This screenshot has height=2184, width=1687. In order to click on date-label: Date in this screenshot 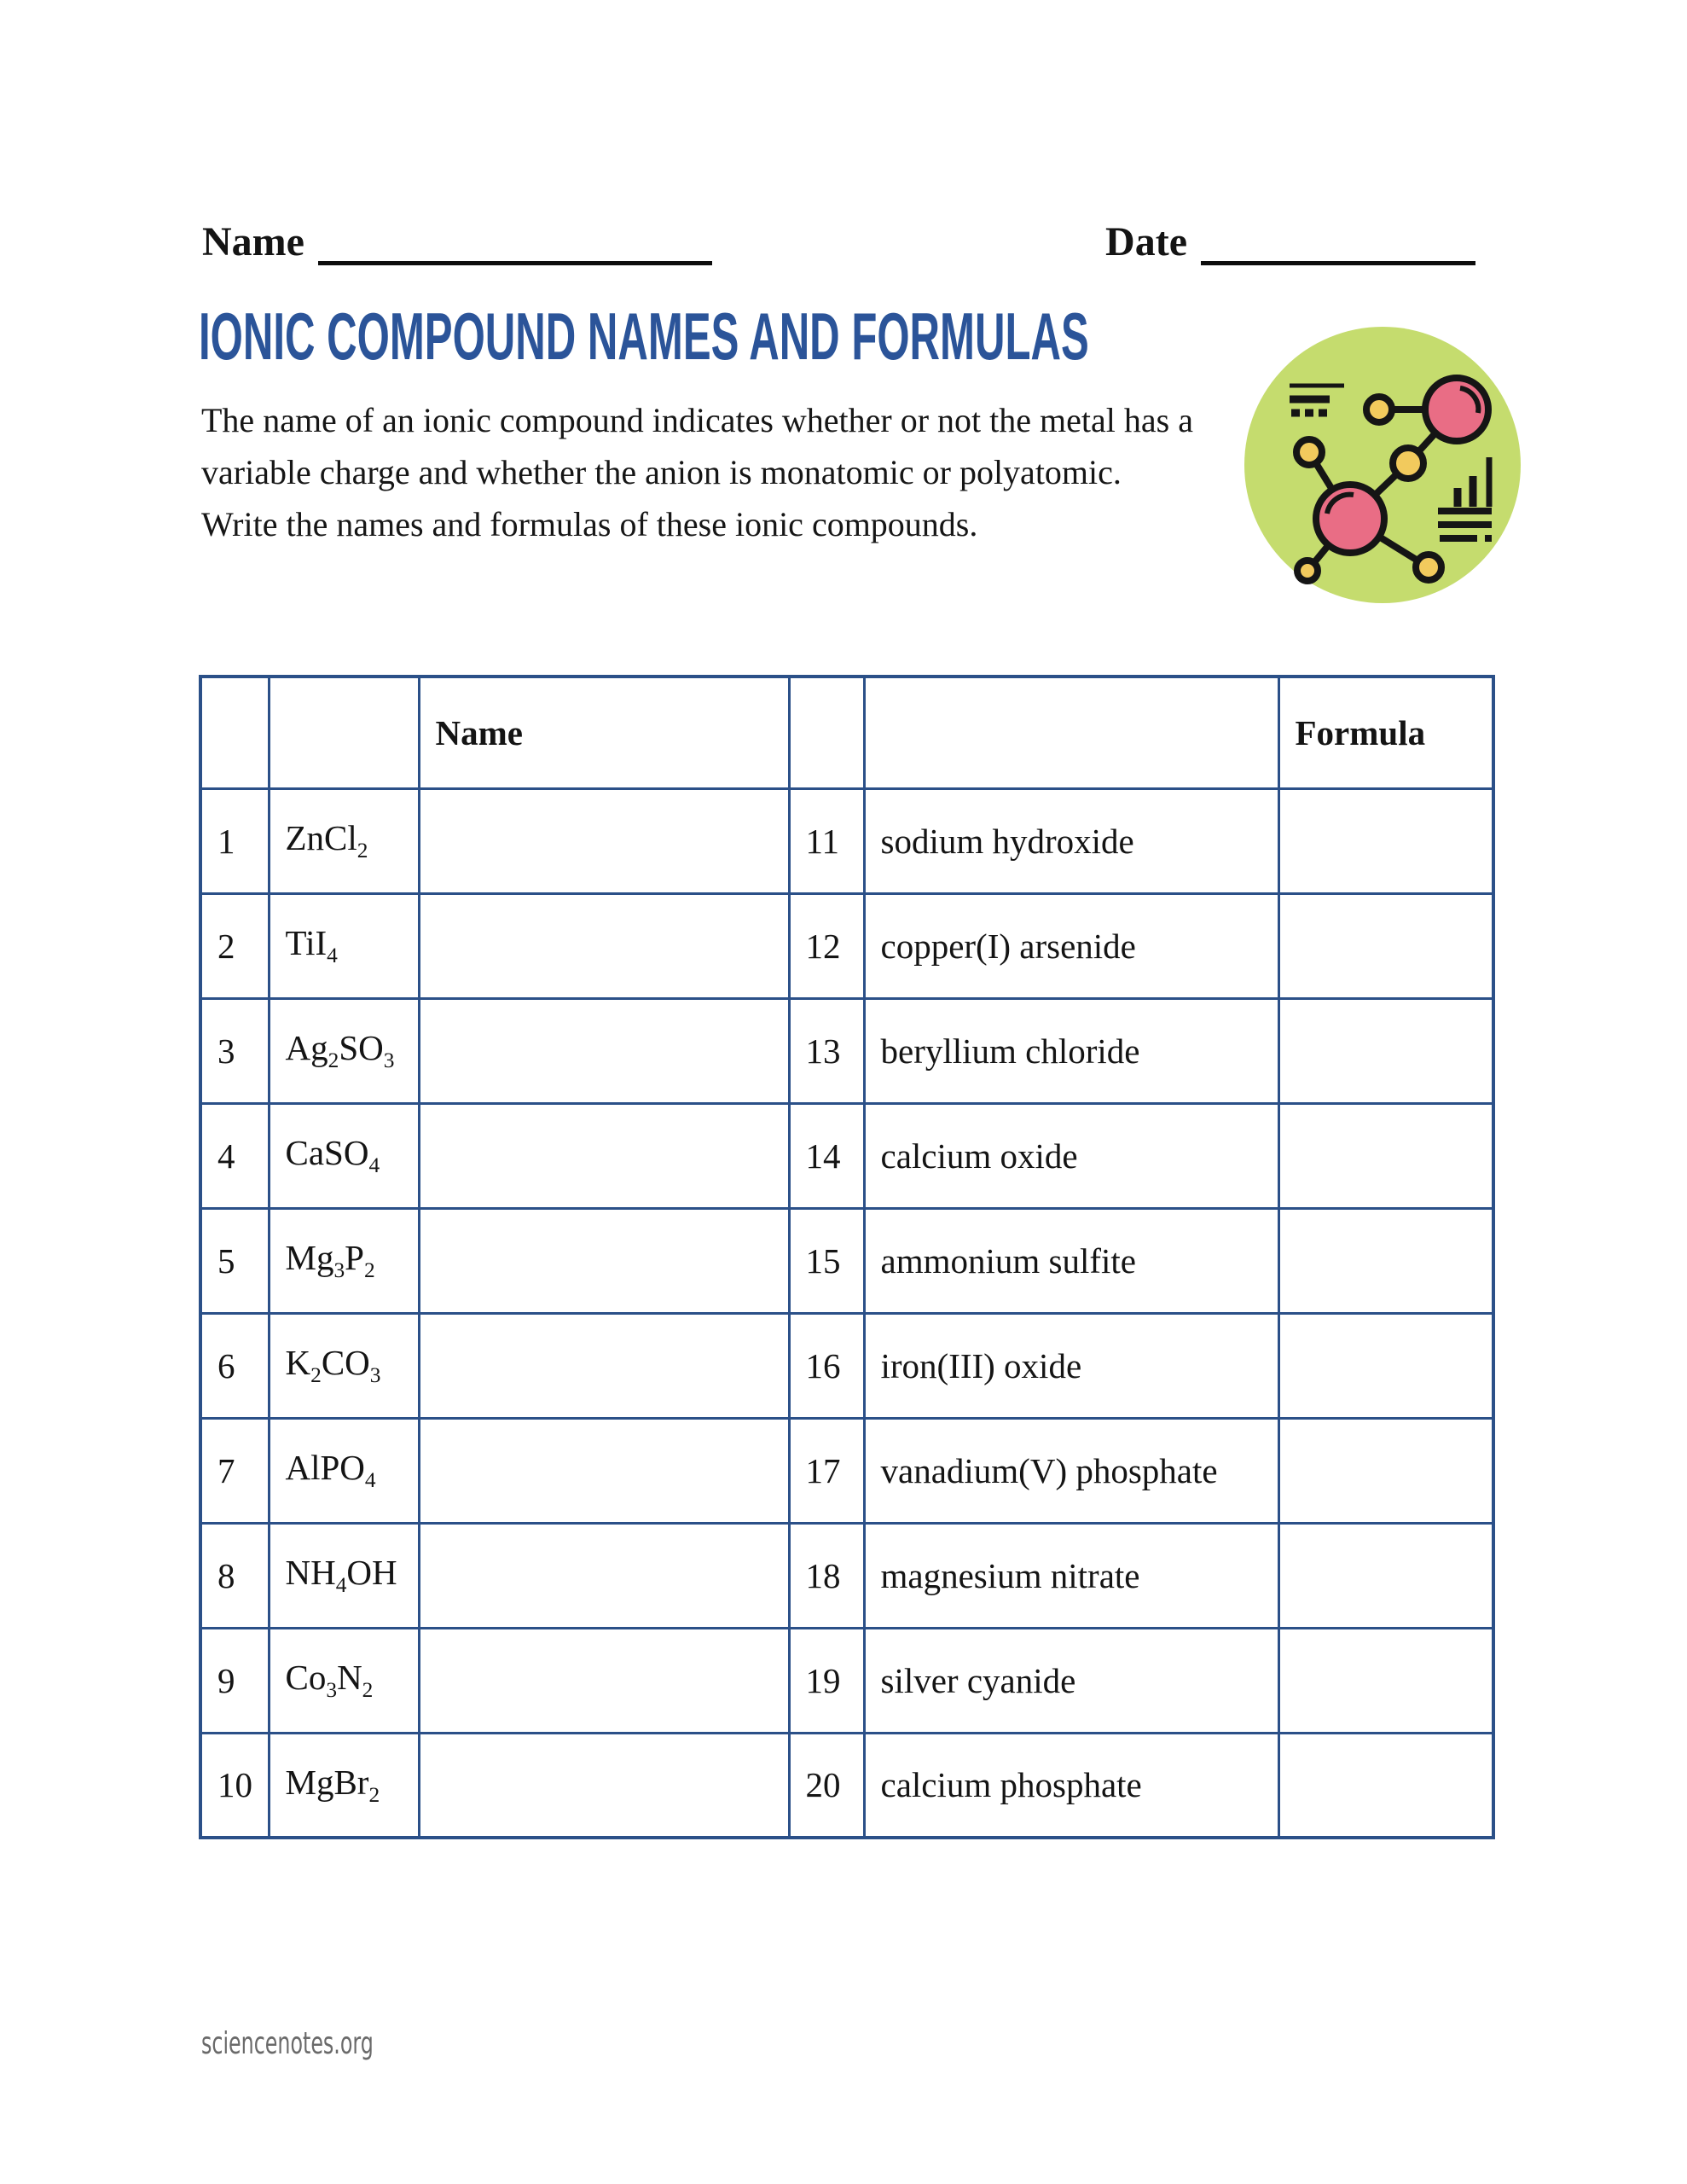, I will do `click(1146, 242)`.